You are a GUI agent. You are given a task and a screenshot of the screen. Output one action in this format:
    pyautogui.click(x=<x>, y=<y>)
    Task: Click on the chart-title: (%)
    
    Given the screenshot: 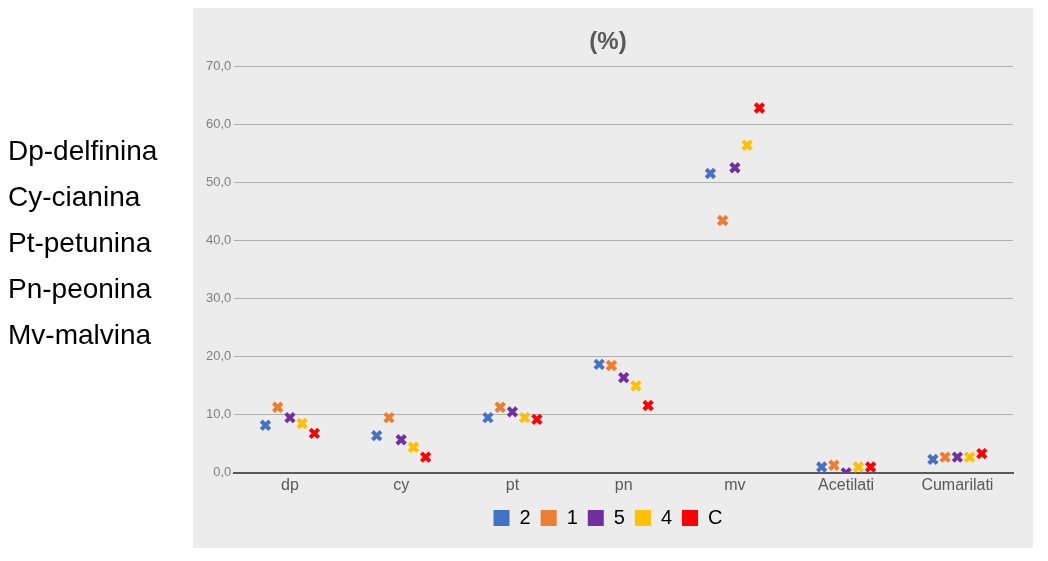 What is the action you would take?
    pyautogui.click(x=608, y=41)
    